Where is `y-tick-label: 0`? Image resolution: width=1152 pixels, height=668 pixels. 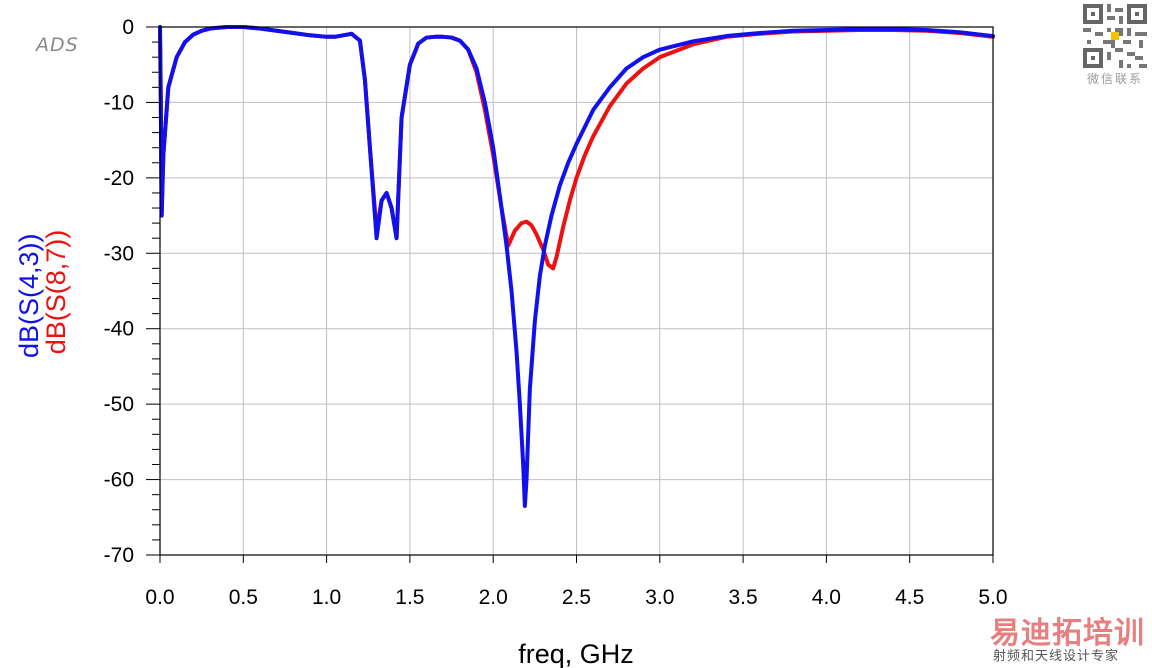 y-tick-label: 0 is located at coordinates (128, 27).